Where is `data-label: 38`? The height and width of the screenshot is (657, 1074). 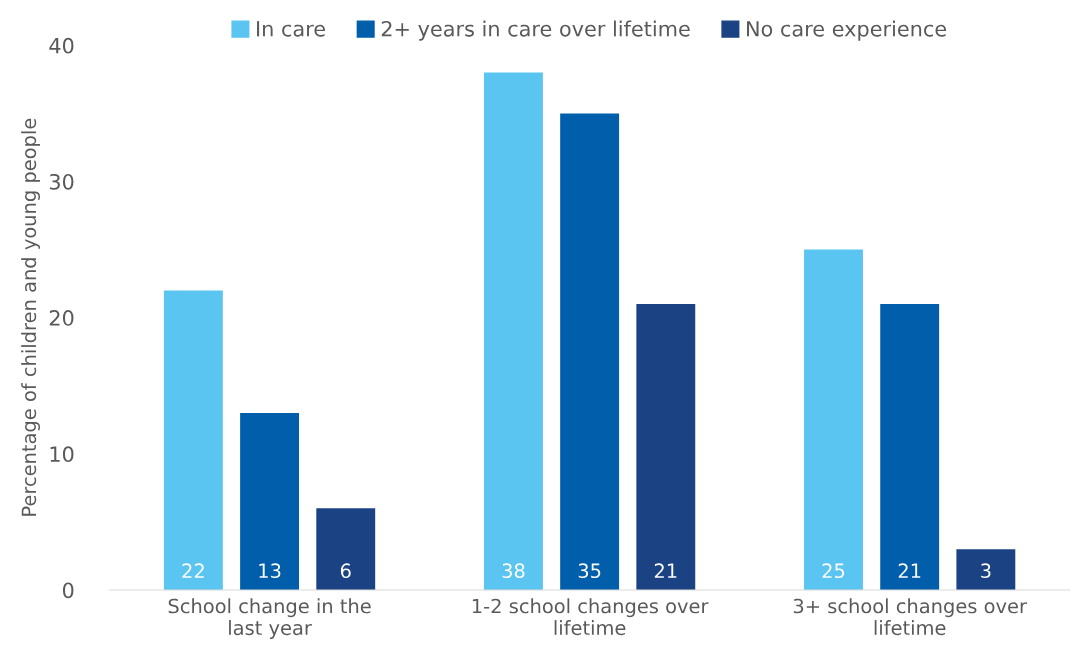
data-label: 38 is located at coordinates (513, 571).